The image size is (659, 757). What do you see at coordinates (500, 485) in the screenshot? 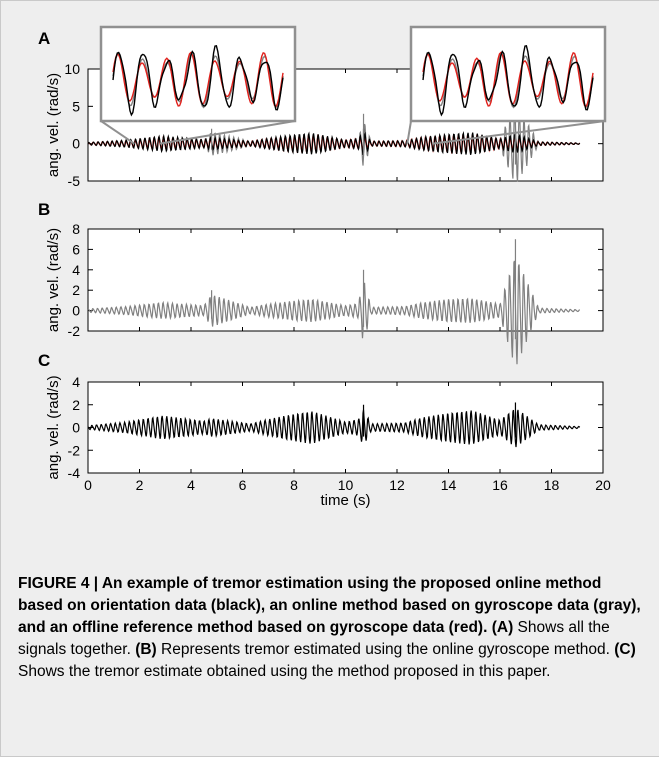
I see `x-tick-label: 16` at bounding box center [500, 485].